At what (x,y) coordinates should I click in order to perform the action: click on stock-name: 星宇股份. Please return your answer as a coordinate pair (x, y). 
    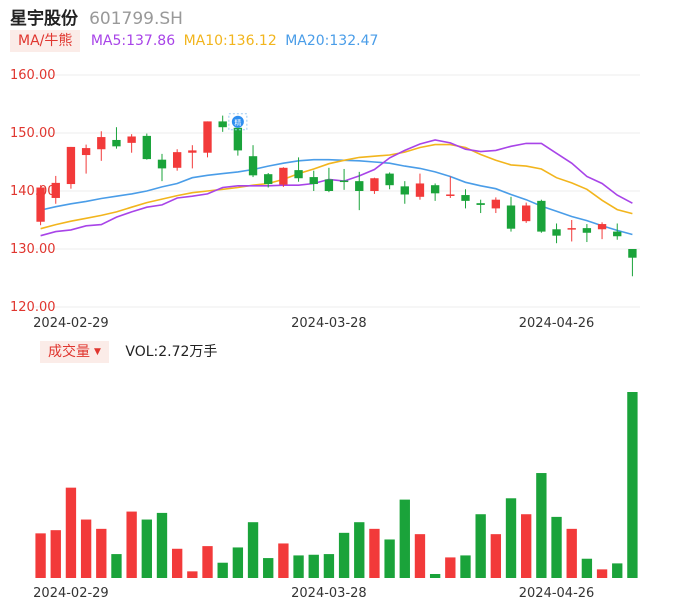
    Looking at the image, I should click on (44, 19).